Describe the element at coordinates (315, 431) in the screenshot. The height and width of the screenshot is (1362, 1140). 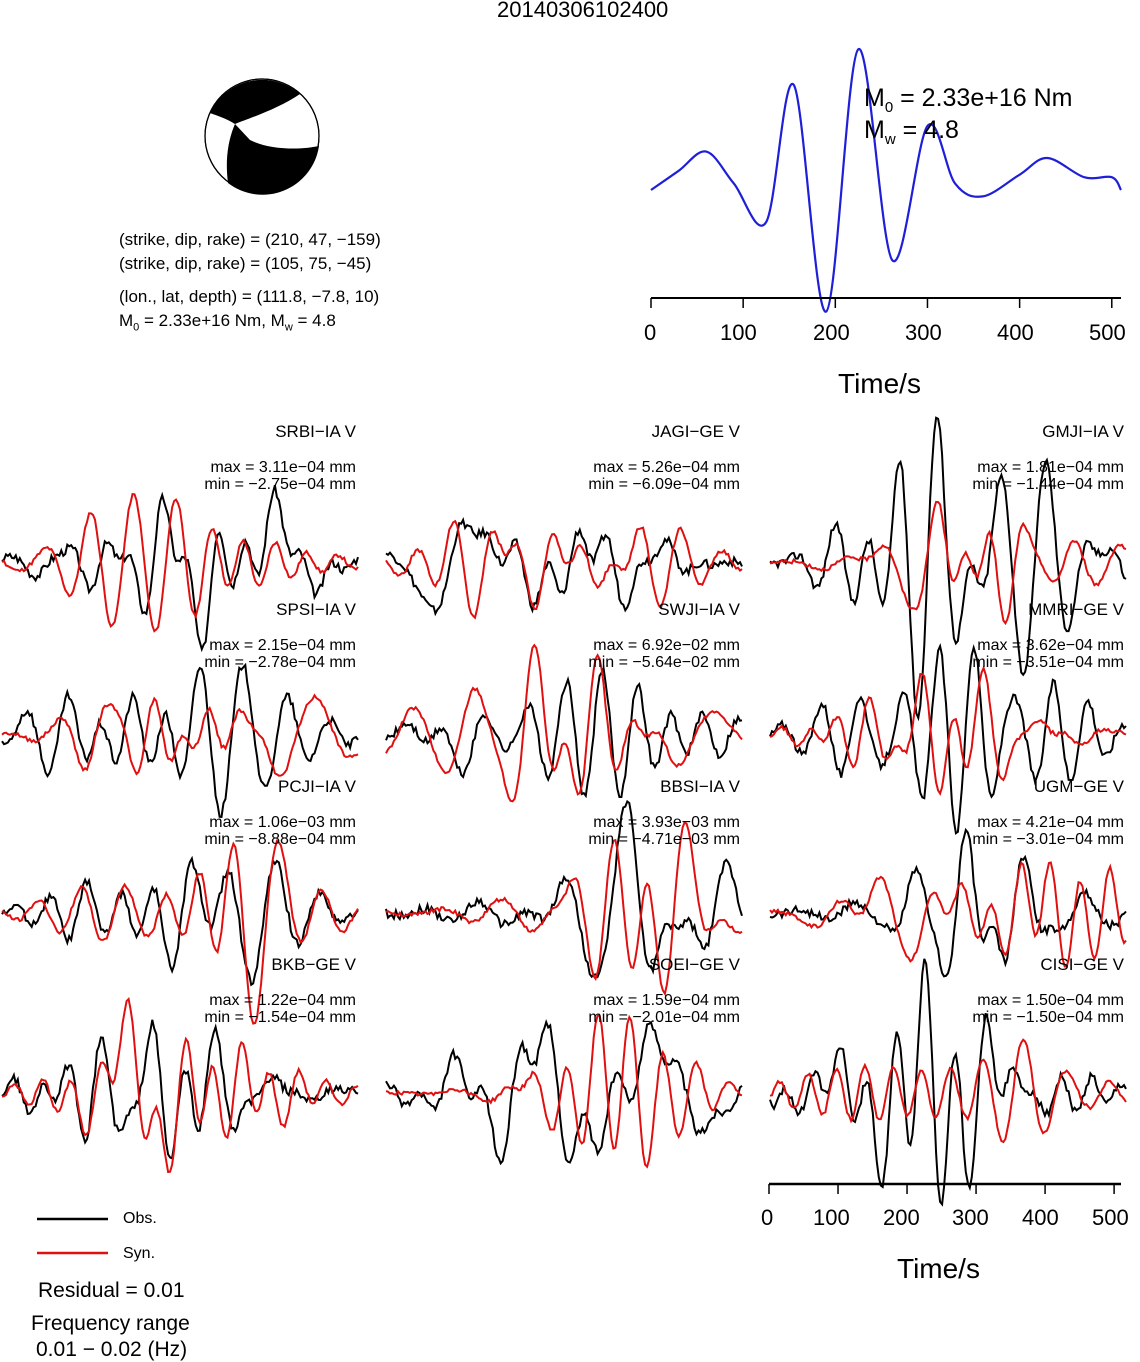
I see `station-name: SRBI−IA V` at that location.